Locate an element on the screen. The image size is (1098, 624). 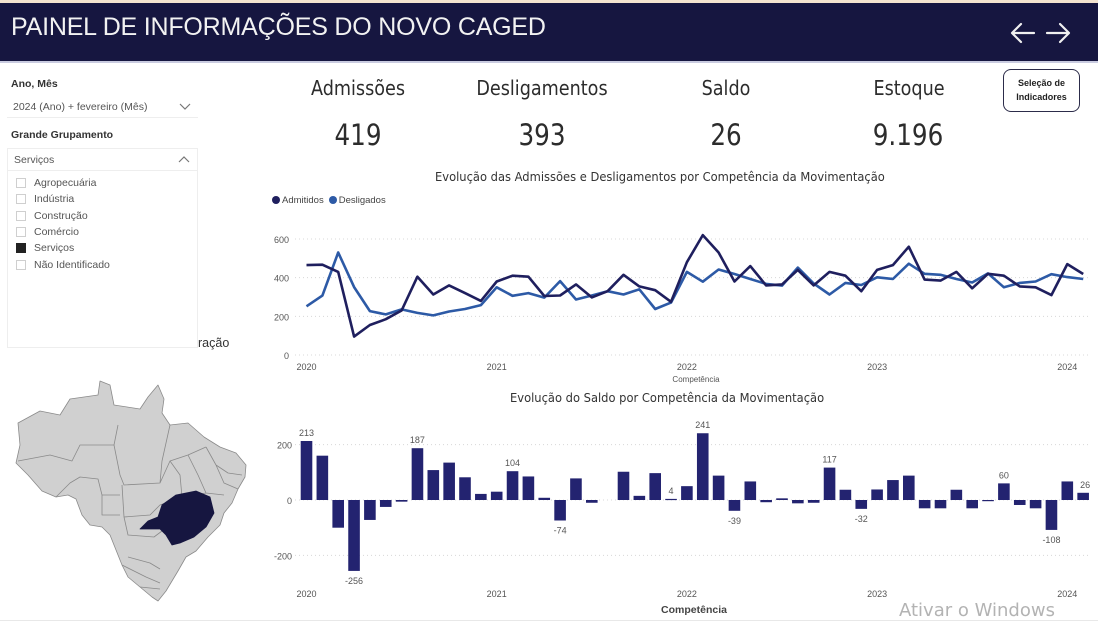
kpi-admissoes-value: 419 is located at coordinates (358, 135).